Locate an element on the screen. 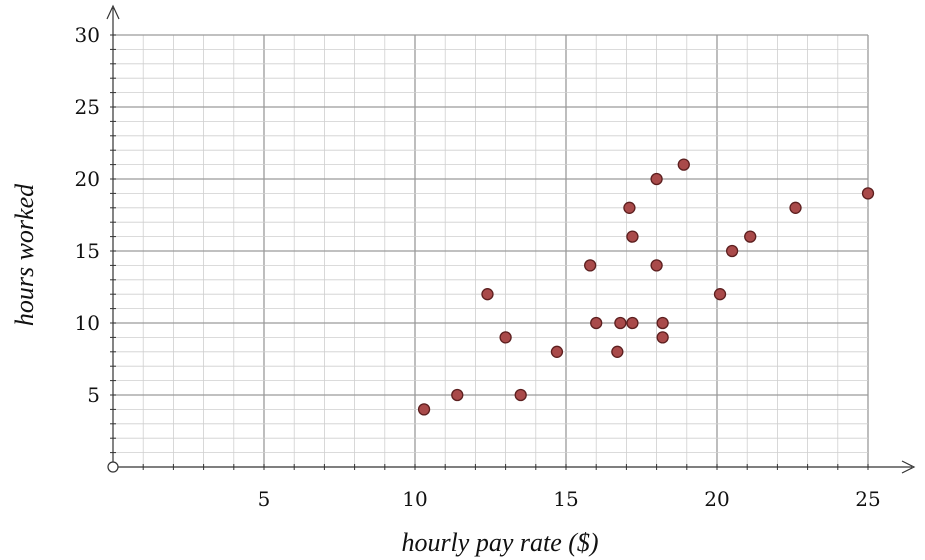 This screenshot has width=925, height=560. y-tick-labels: 5 10 15 20 25 30 is located at coordinates (87, 215).